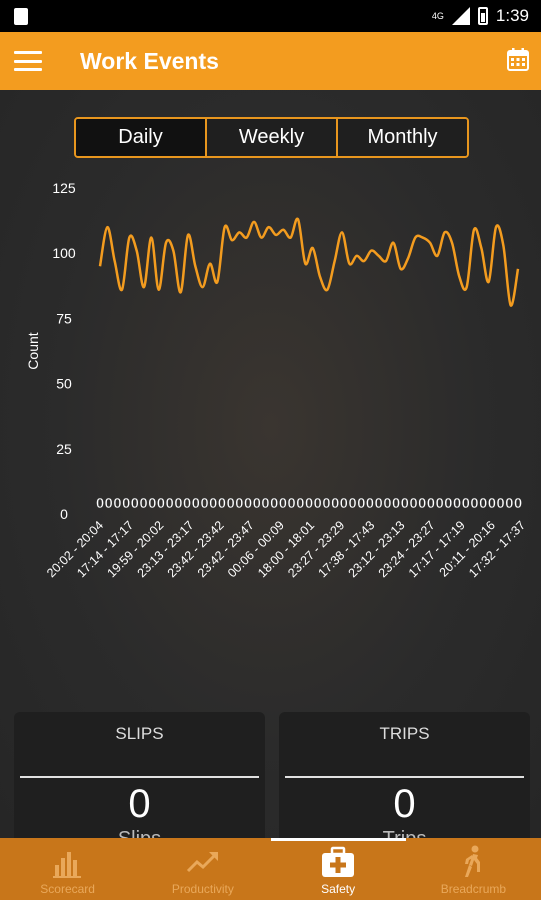  I want to click on bottom-navigation: Scorecard Productivity Safety Breadcrumb, so click(270, 869).